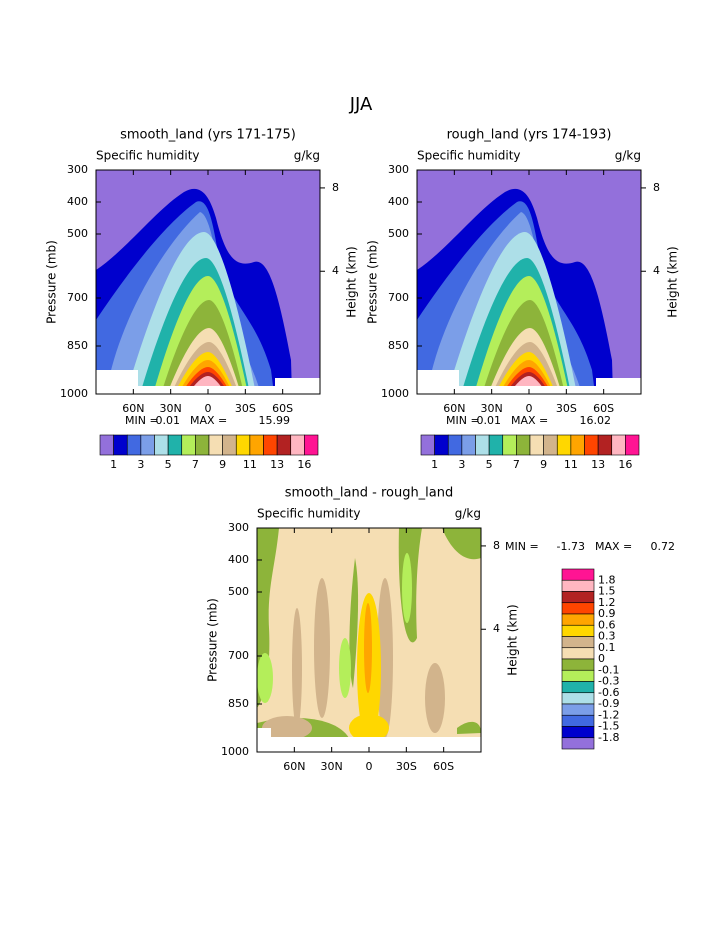 This screenshot has width=723, height=935. What do you see at coordinates (607, 624) in the screenshot?
I see `colorbar-label: 0.6` at bounding box center [607, 624].